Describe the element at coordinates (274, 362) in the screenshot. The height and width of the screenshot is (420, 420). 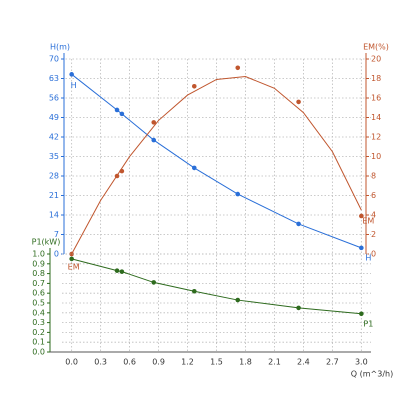
I see `x-tick-label: 2.1` at that location.